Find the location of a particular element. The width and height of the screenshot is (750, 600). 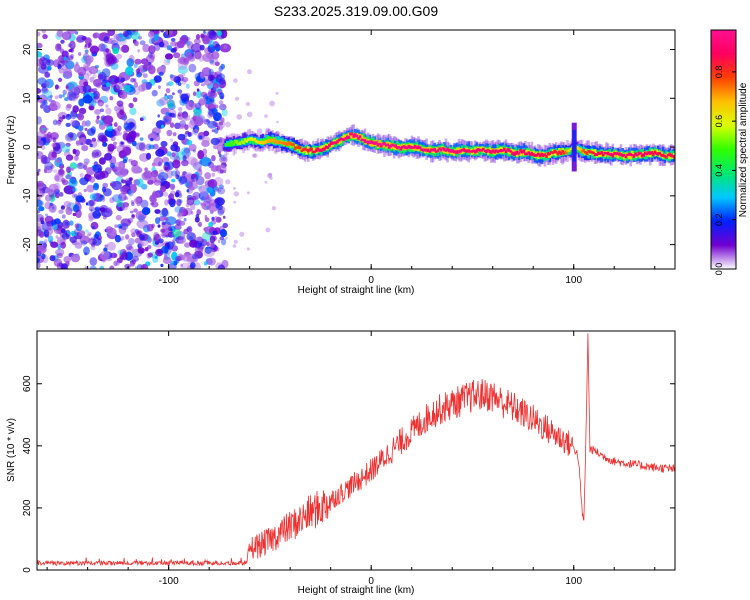

spectrogram-y-axis-label: Frequency (Hz) is located at coordinates (11, 150).